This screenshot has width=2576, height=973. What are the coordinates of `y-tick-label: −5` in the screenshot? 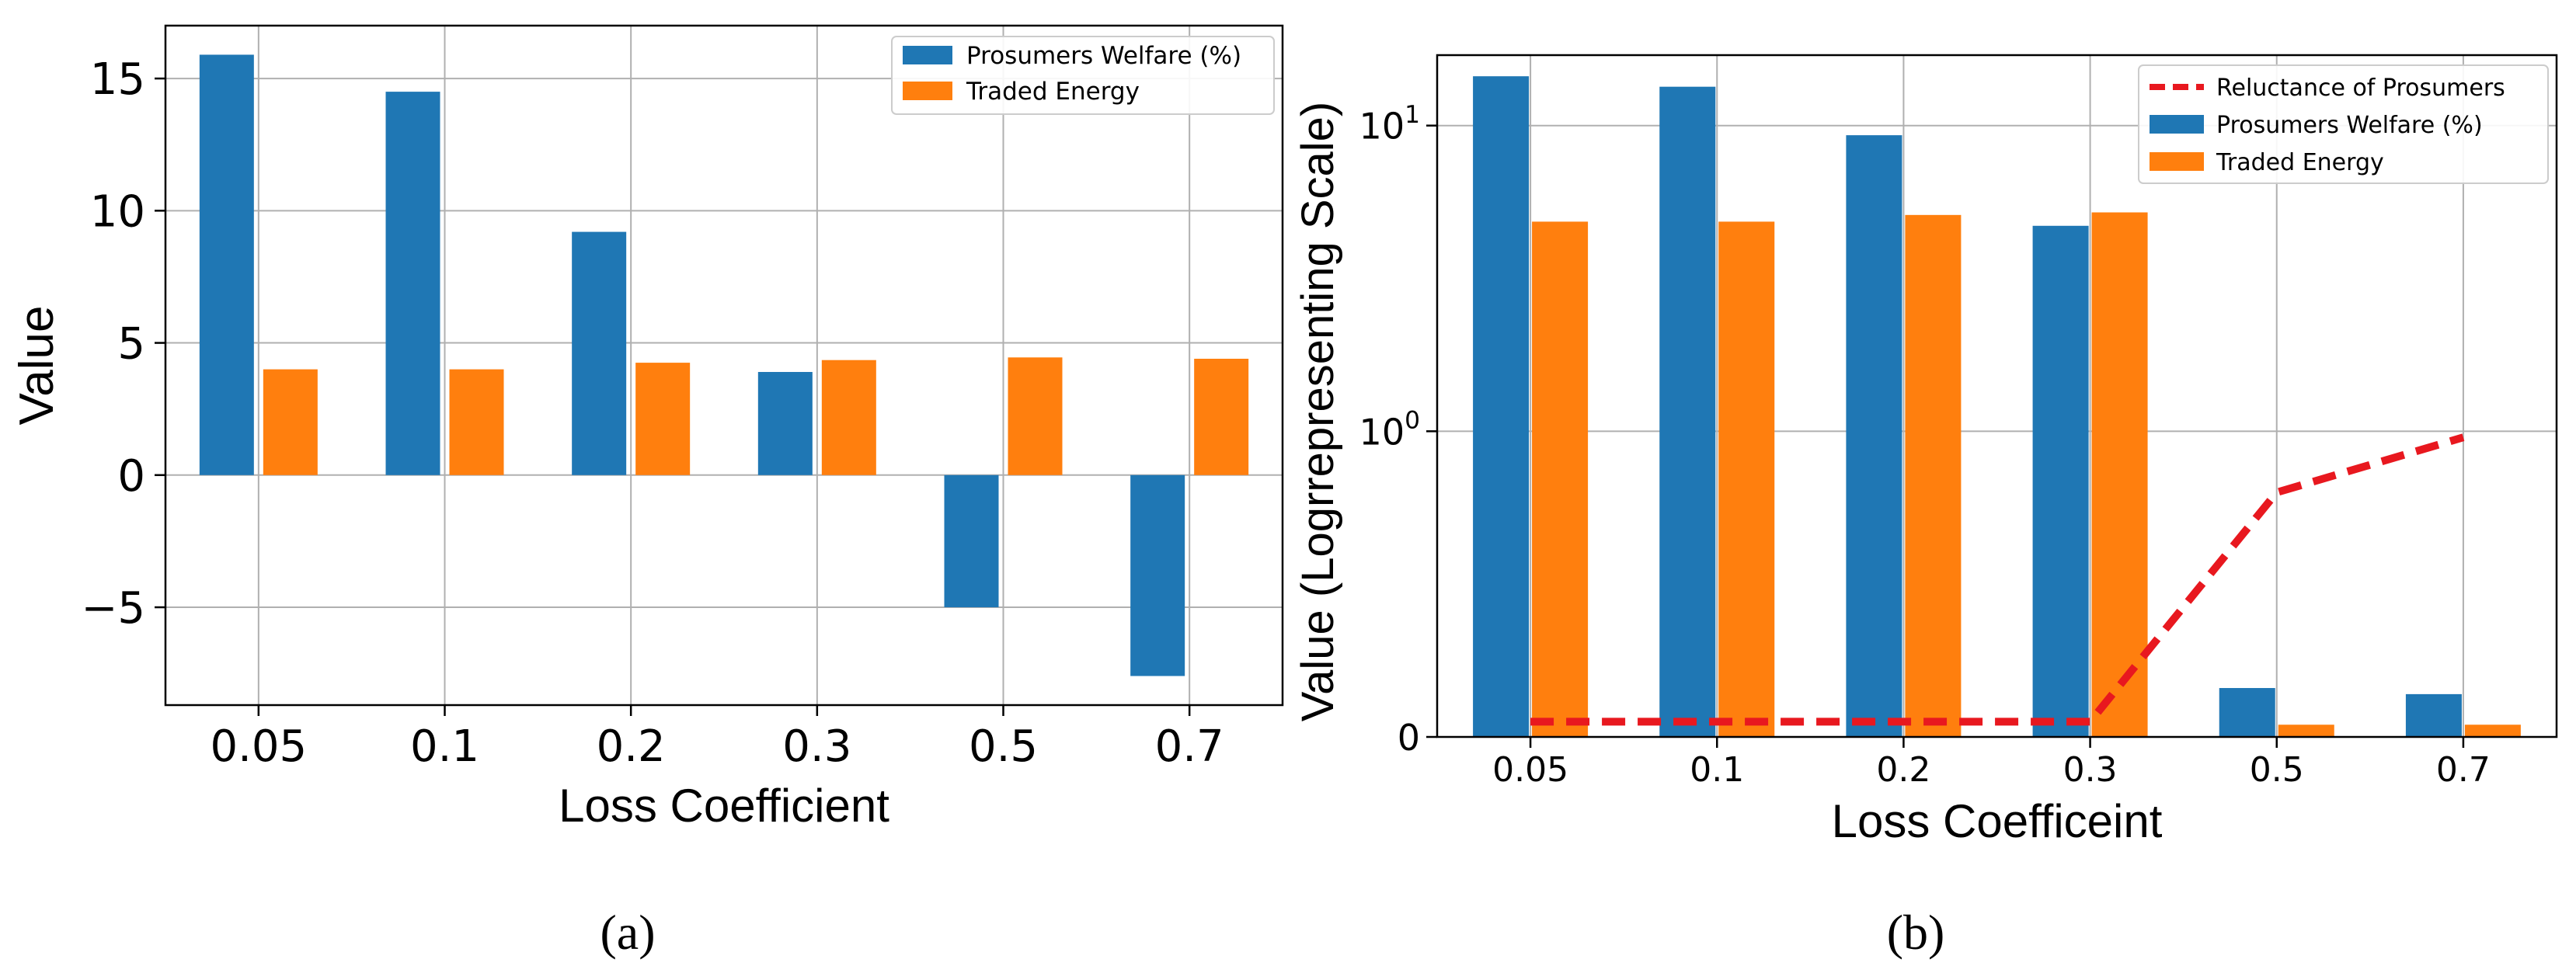 It's located at (113, 608).